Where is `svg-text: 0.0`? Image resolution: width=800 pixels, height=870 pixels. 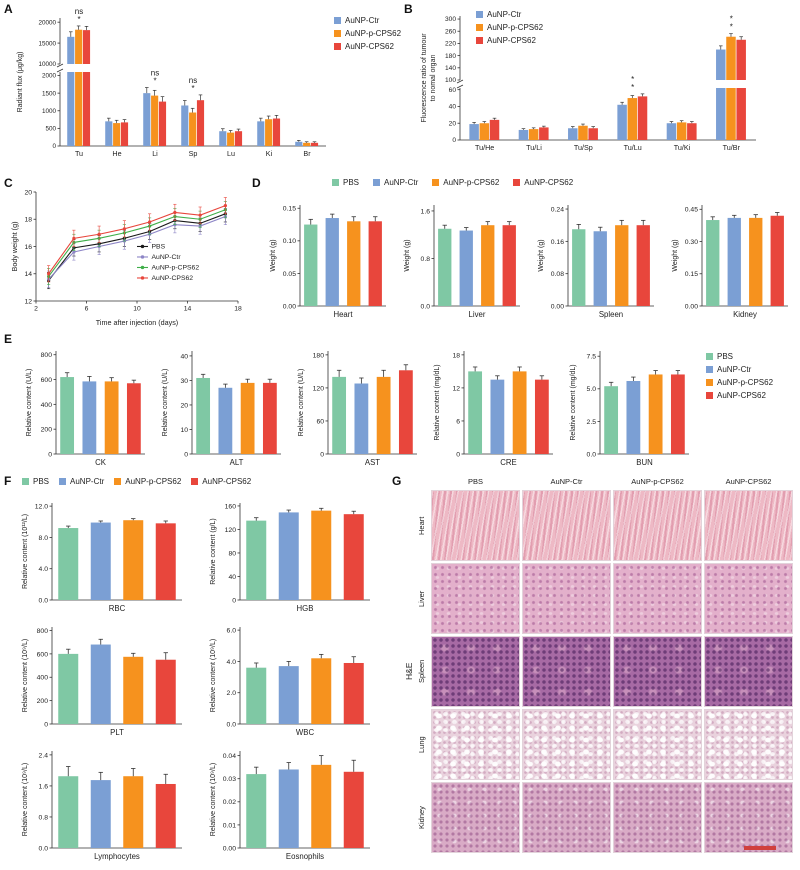 svg-text: 0.0 is located at coordinates (44, 848).